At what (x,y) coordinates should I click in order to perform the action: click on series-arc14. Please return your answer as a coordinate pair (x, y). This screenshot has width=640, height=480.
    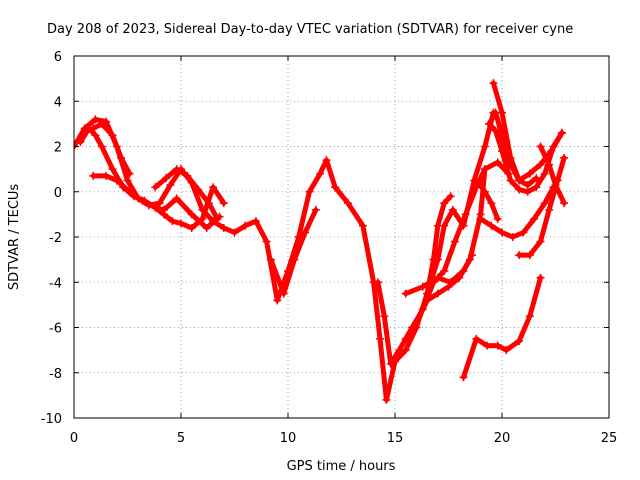
    Looking at the image, I should click on (552, 175).